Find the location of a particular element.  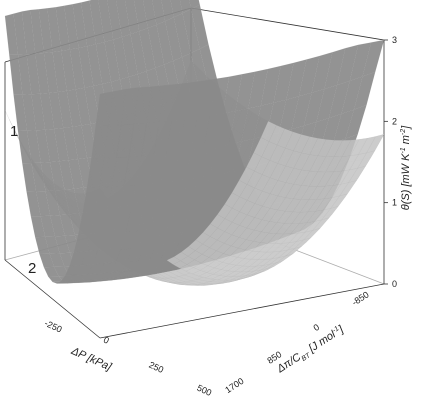

z-tick-label: 2 is located at coordinates (394, 121).